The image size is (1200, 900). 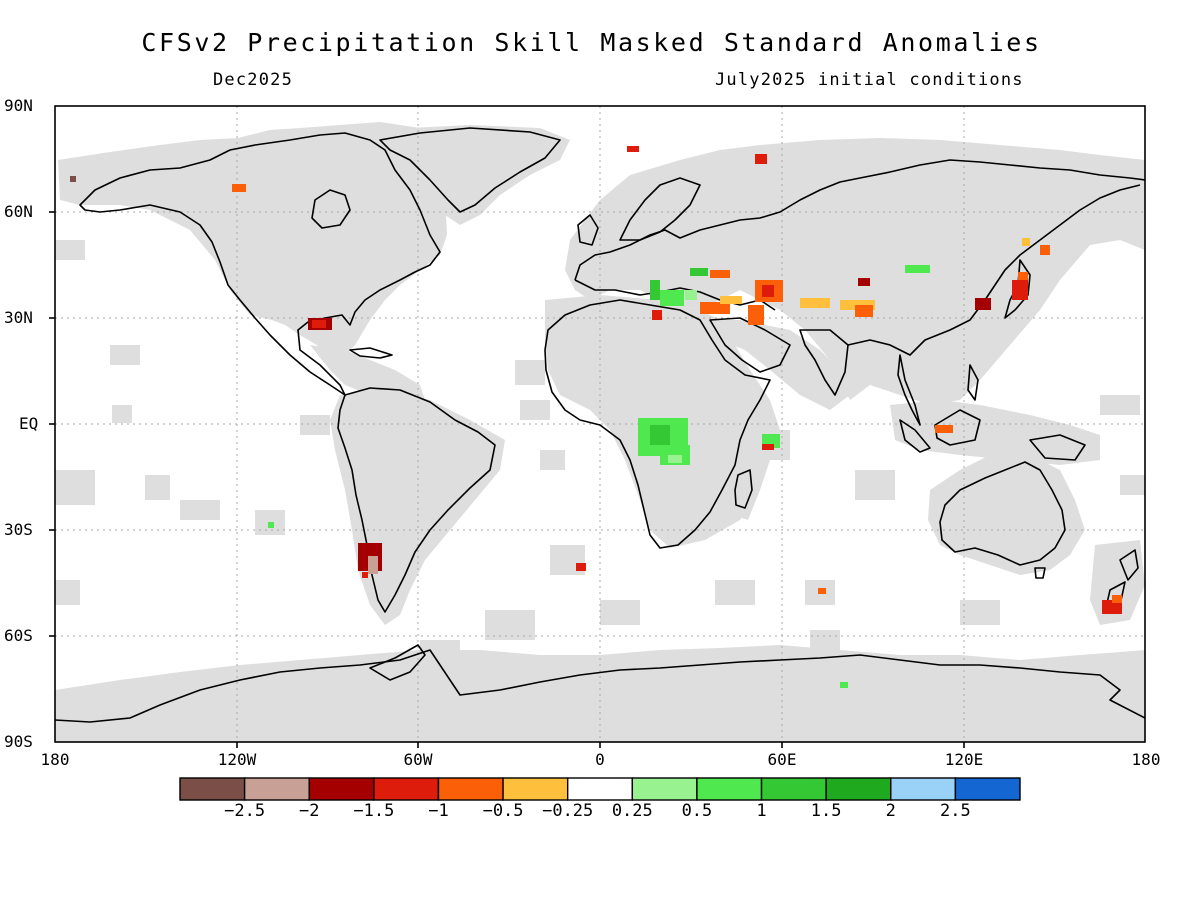 What do you see at coordinates (245, 811) in the screenshot?
I see `colorbar-tick-label: −2.5` at bounding box center [245, 811].